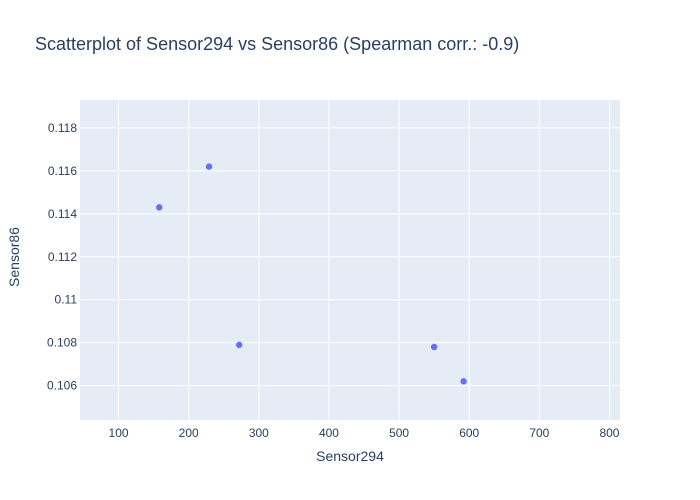 The image size is (700, 500). I want to click on y-tick-labels: 0.106 0.108 0.11 0.112 0.114 0.116 0.118, so click(62, 257).